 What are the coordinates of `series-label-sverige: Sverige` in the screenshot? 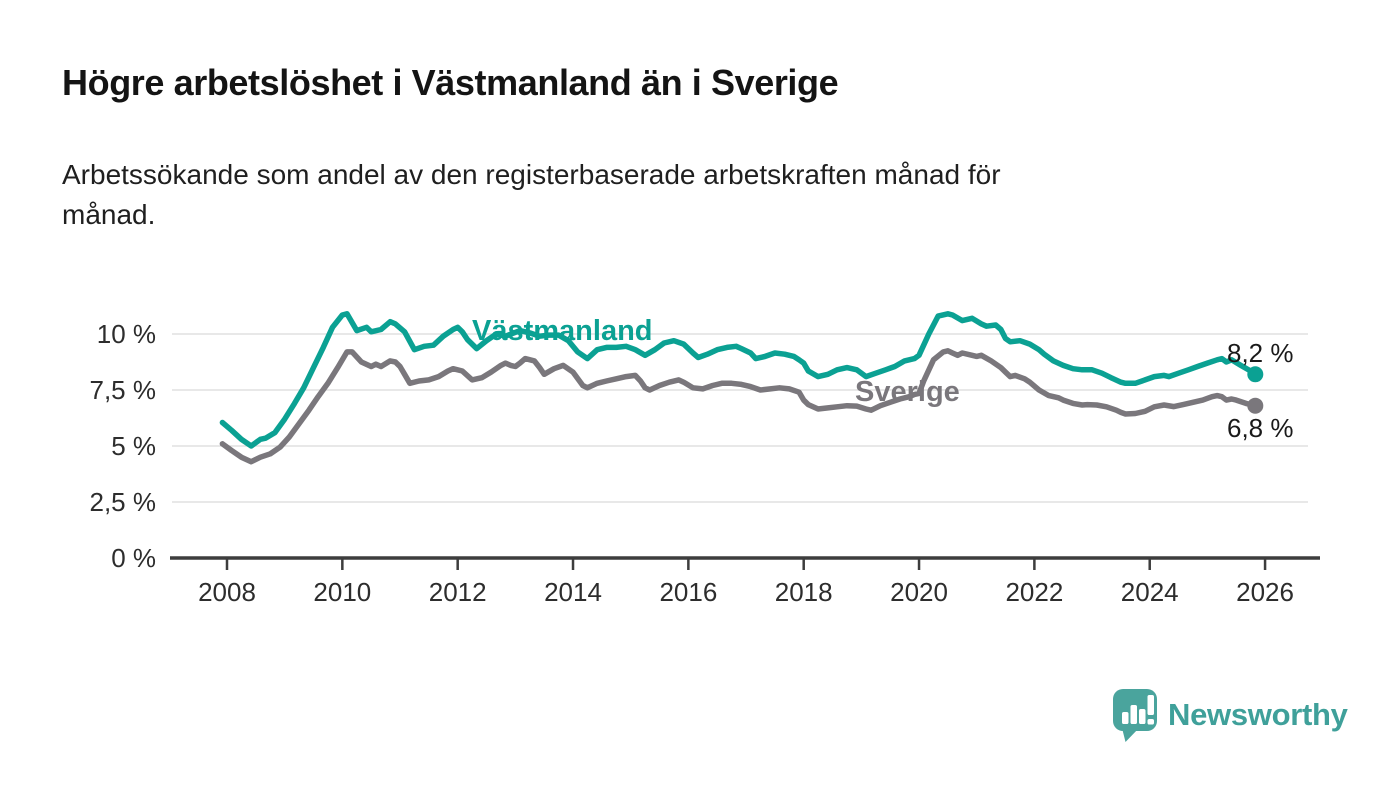 It's located at (907, 392).